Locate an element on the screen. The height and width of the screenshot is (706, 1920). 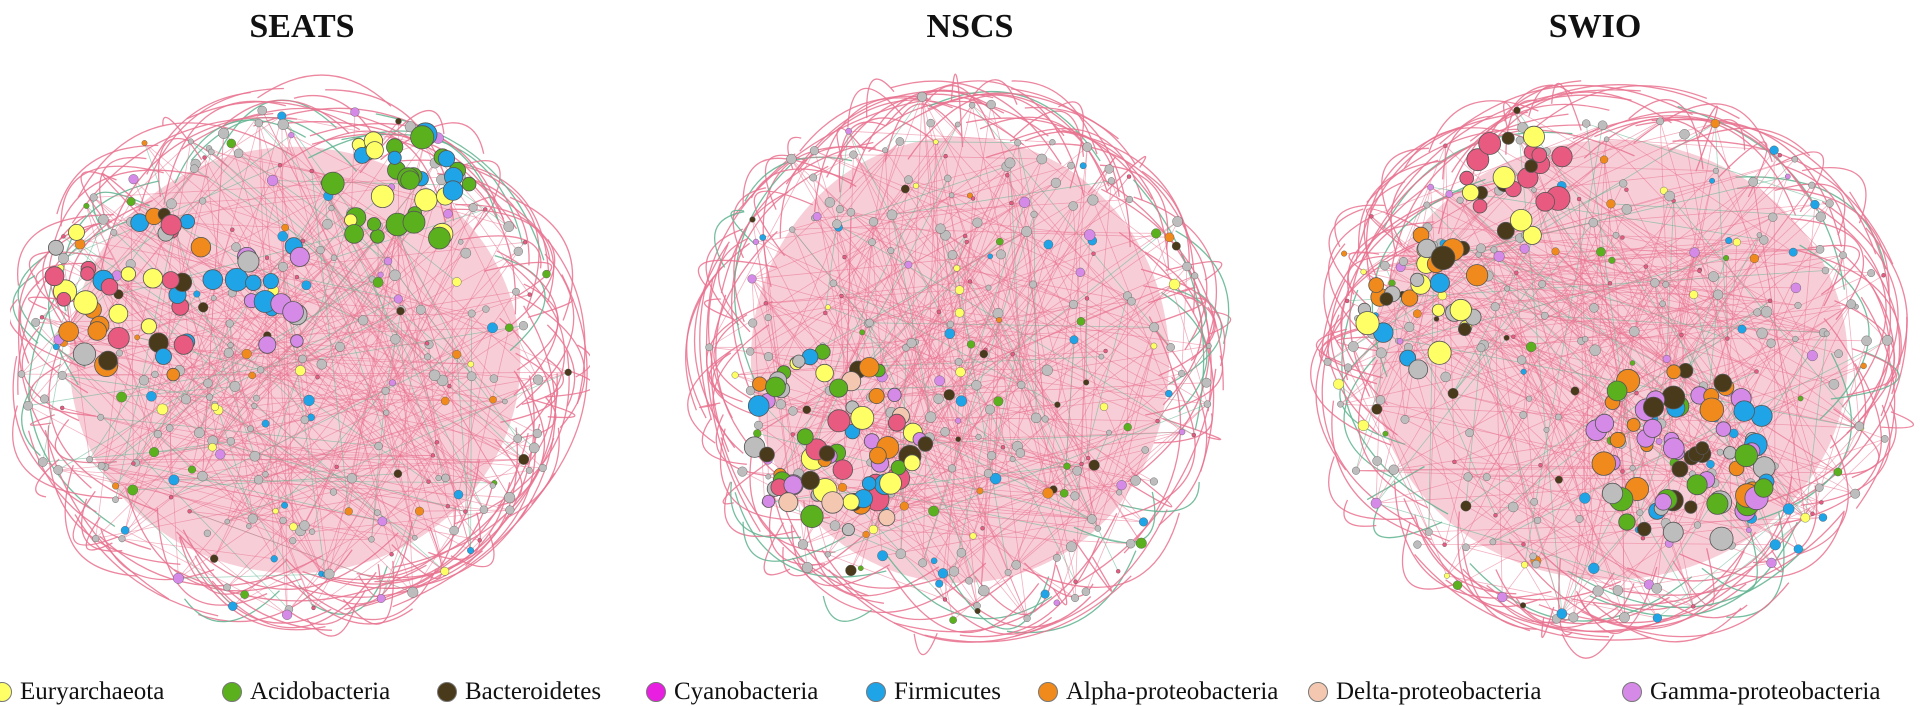
panel-title-nscs: NSCS is located at coordinates (970, 26).